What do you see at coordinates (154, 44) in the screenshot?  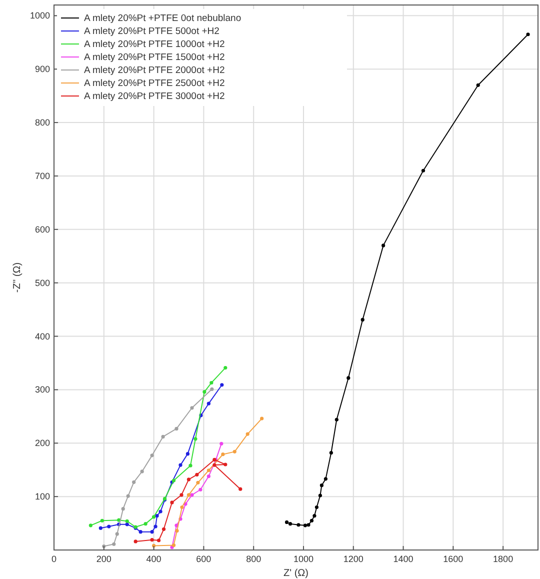 I see `legend-label: A mlety 20%Pt PTFE 1000ot +H2` at bounding box center [154, 44].